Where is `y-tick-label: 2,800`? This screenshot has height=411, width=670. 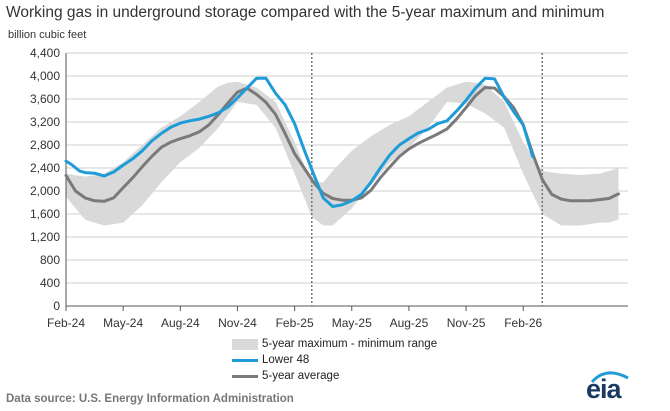 y-tick-label: 2,800 is located at coordinates (45, 145).